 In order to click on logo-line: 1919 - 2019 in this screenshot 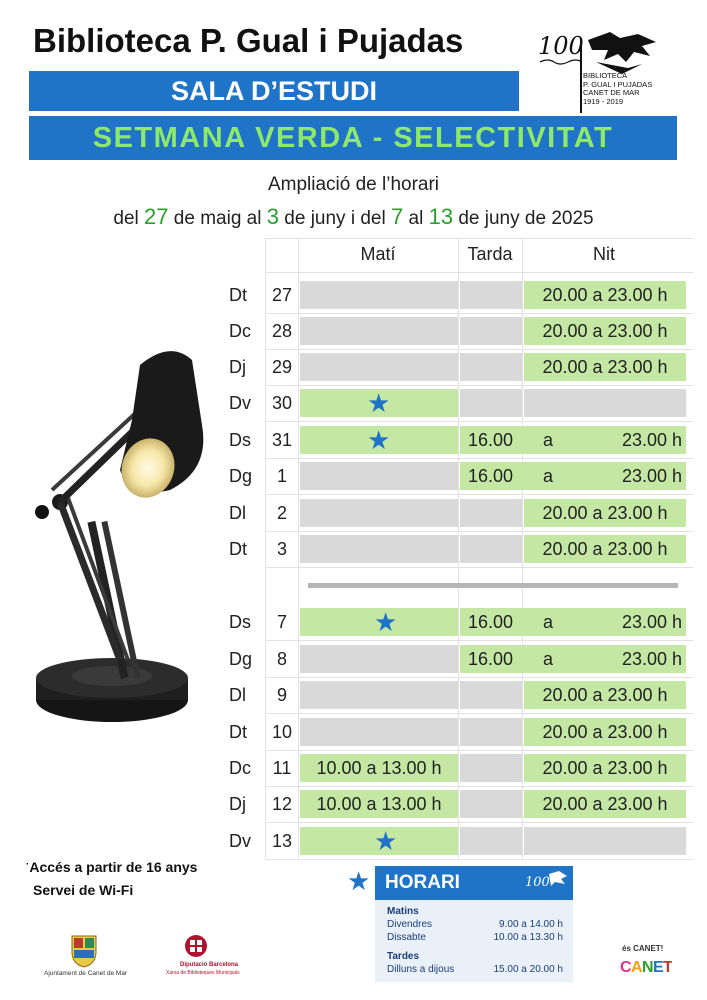, I will do `click(603, 101)`.